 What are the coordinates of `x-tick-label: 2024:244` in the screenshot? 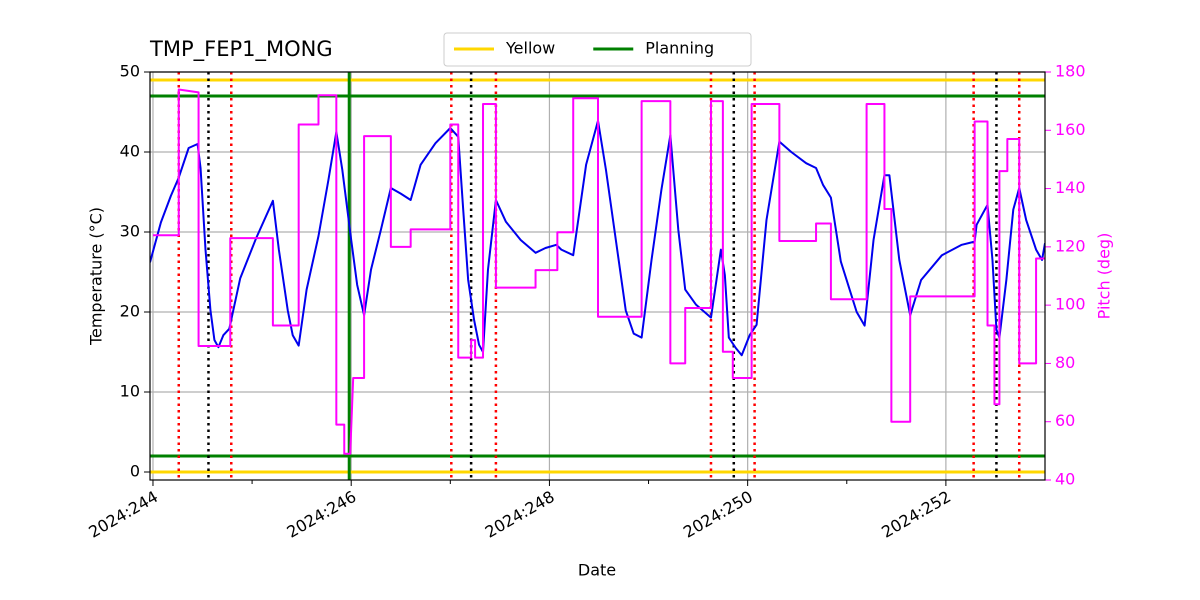 It's located at (123, 514).